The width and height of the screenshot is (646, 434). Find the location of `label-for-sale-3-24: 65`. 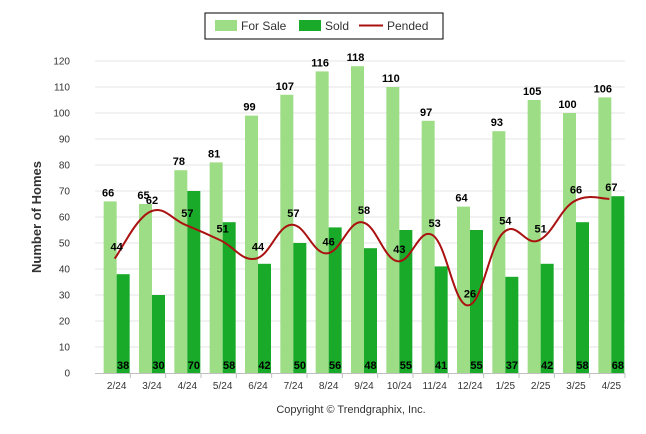

label-for-sale-3-24: 65 is located at coordinates (143, 196).